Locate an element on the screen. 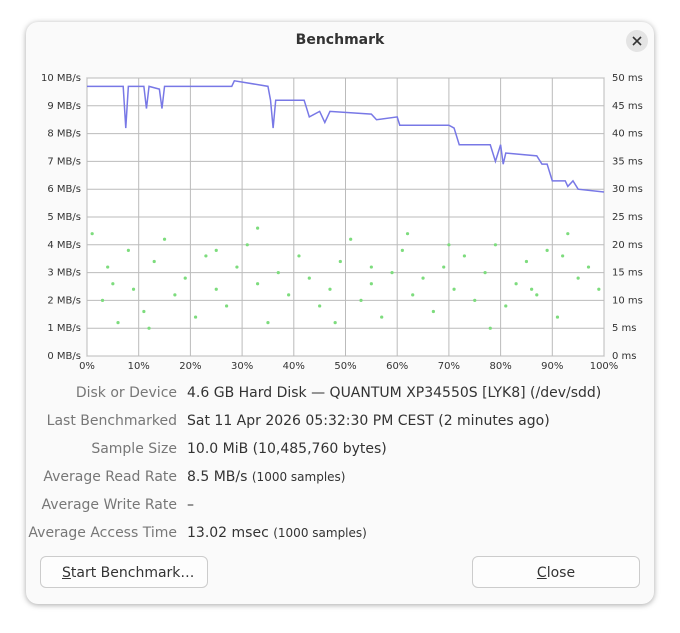  info-value: 13.02 msec is located at coordinates (228, 533).